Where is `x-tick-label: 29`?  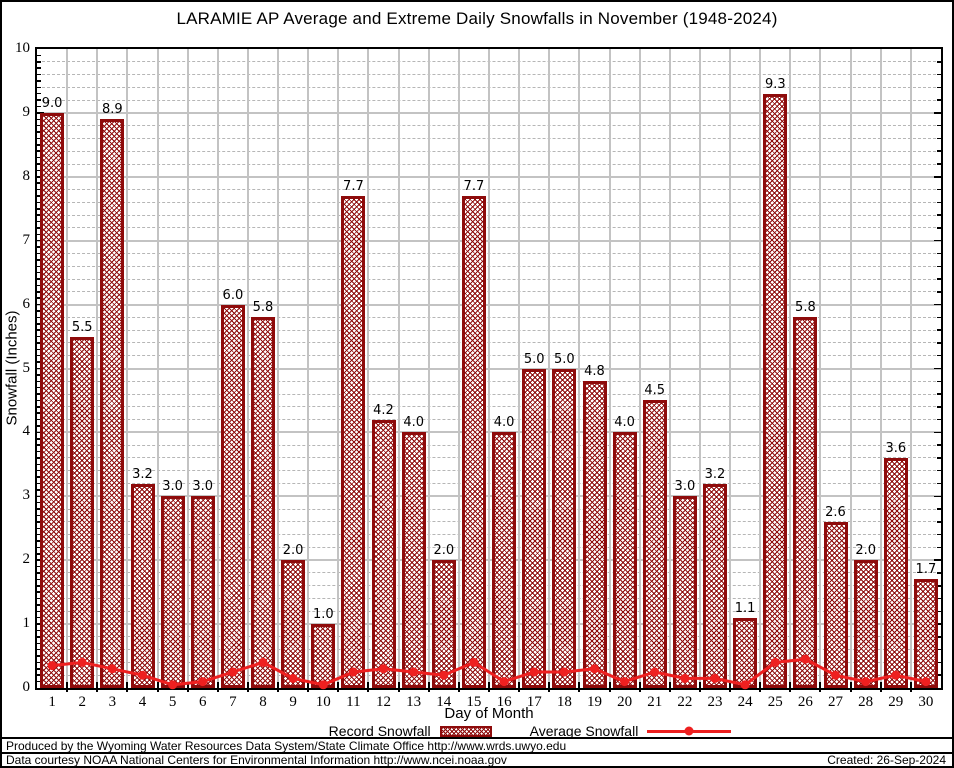 x-tick-label: 29 is located at coordinates (896, 702).